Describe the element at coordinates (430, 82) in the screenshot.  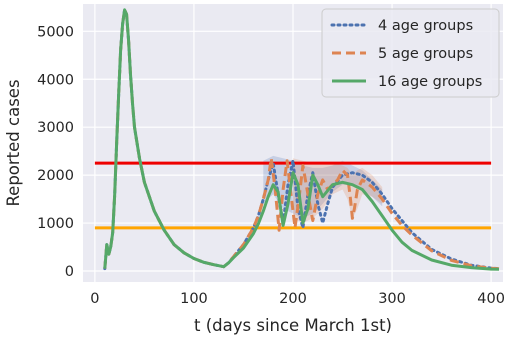
I see `legend-label: 16 age groups` at that location.